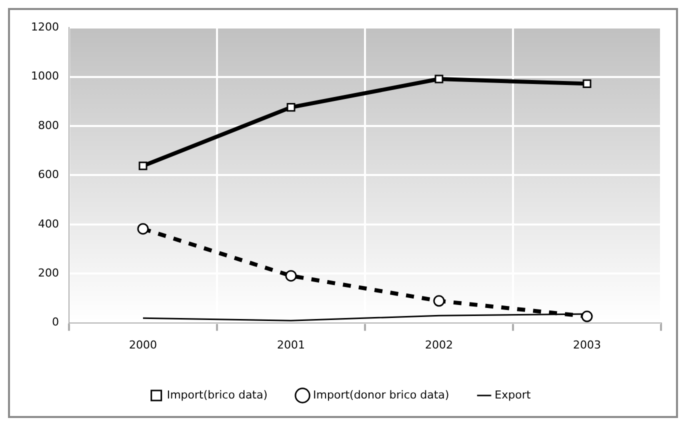 This screenshot has width=686, height=428. I want to click on x-tick-label: 2002, so click(439, 345).